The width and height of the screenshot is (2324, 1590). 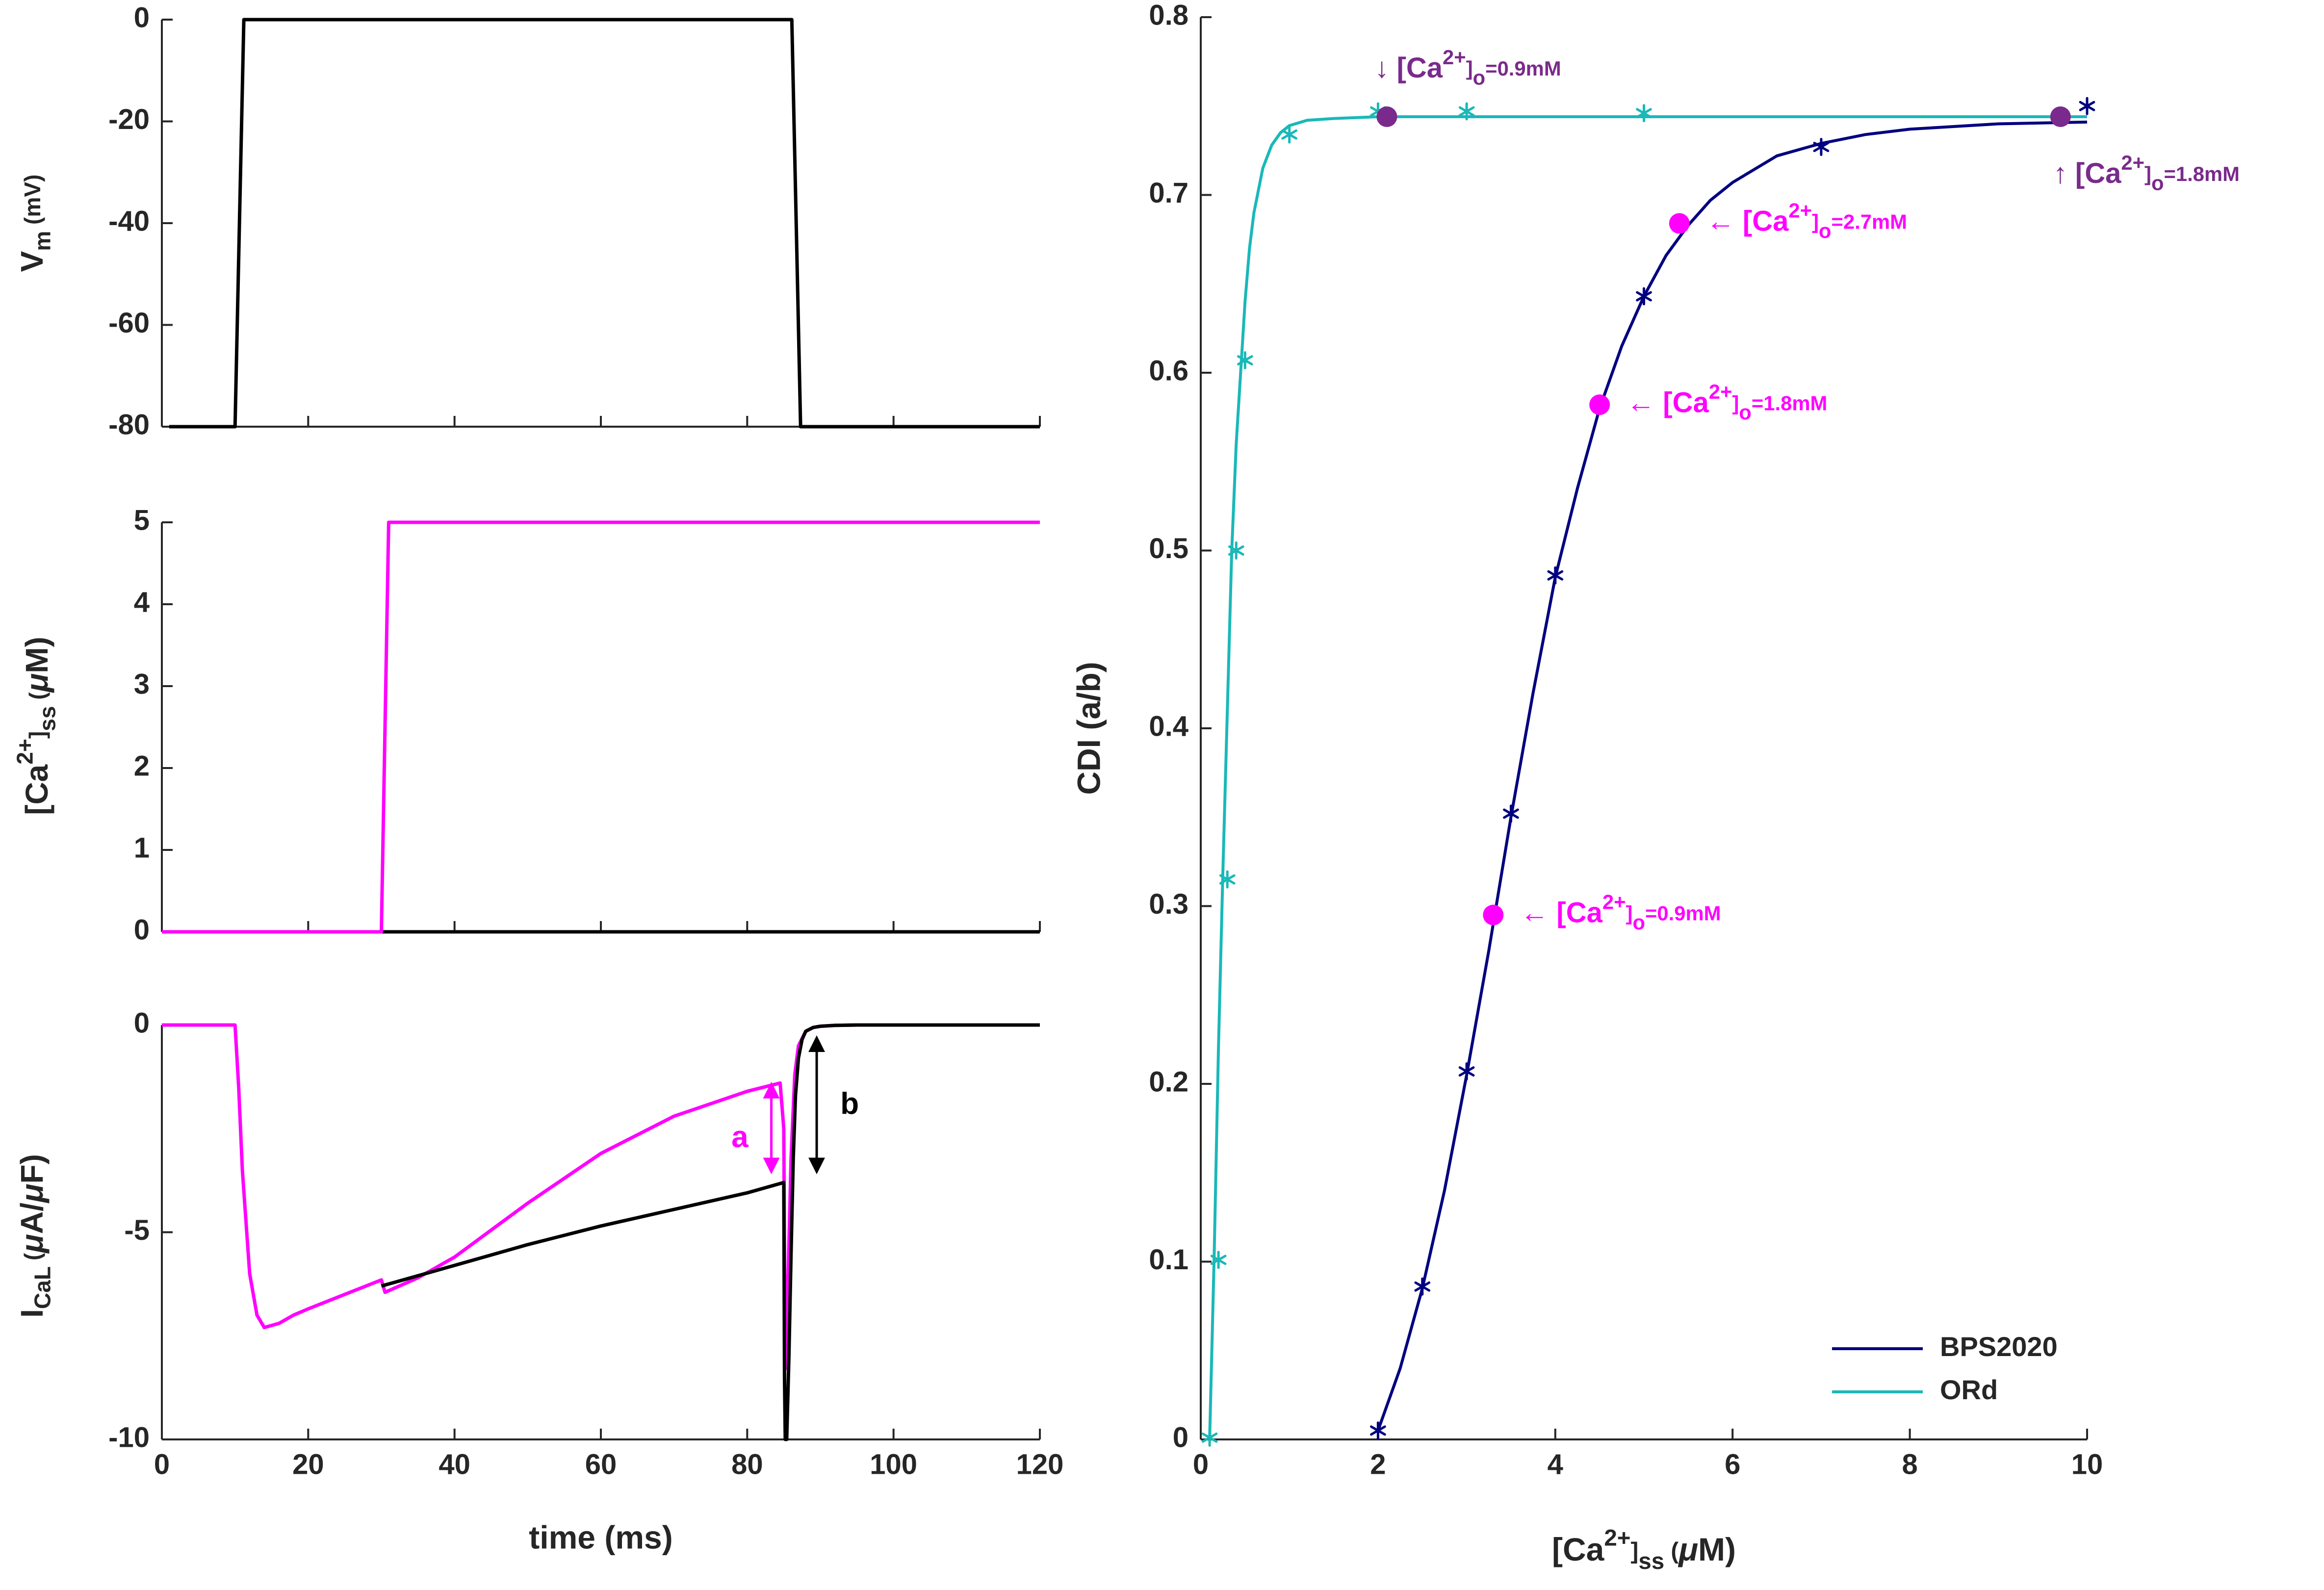 What do you see at coordinates (34, 224) in the screenshot?
I see `y-axis-label: Vm (mV)` at bounding box center [34, 224].